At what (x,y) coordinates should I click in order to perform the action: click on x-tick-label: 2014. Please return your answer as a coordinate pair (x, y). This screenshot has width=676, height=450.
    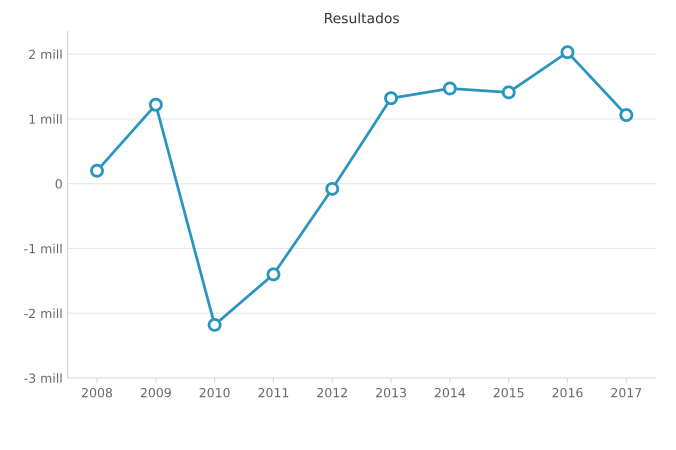
    Looking at the image, I should click on (450, 393).